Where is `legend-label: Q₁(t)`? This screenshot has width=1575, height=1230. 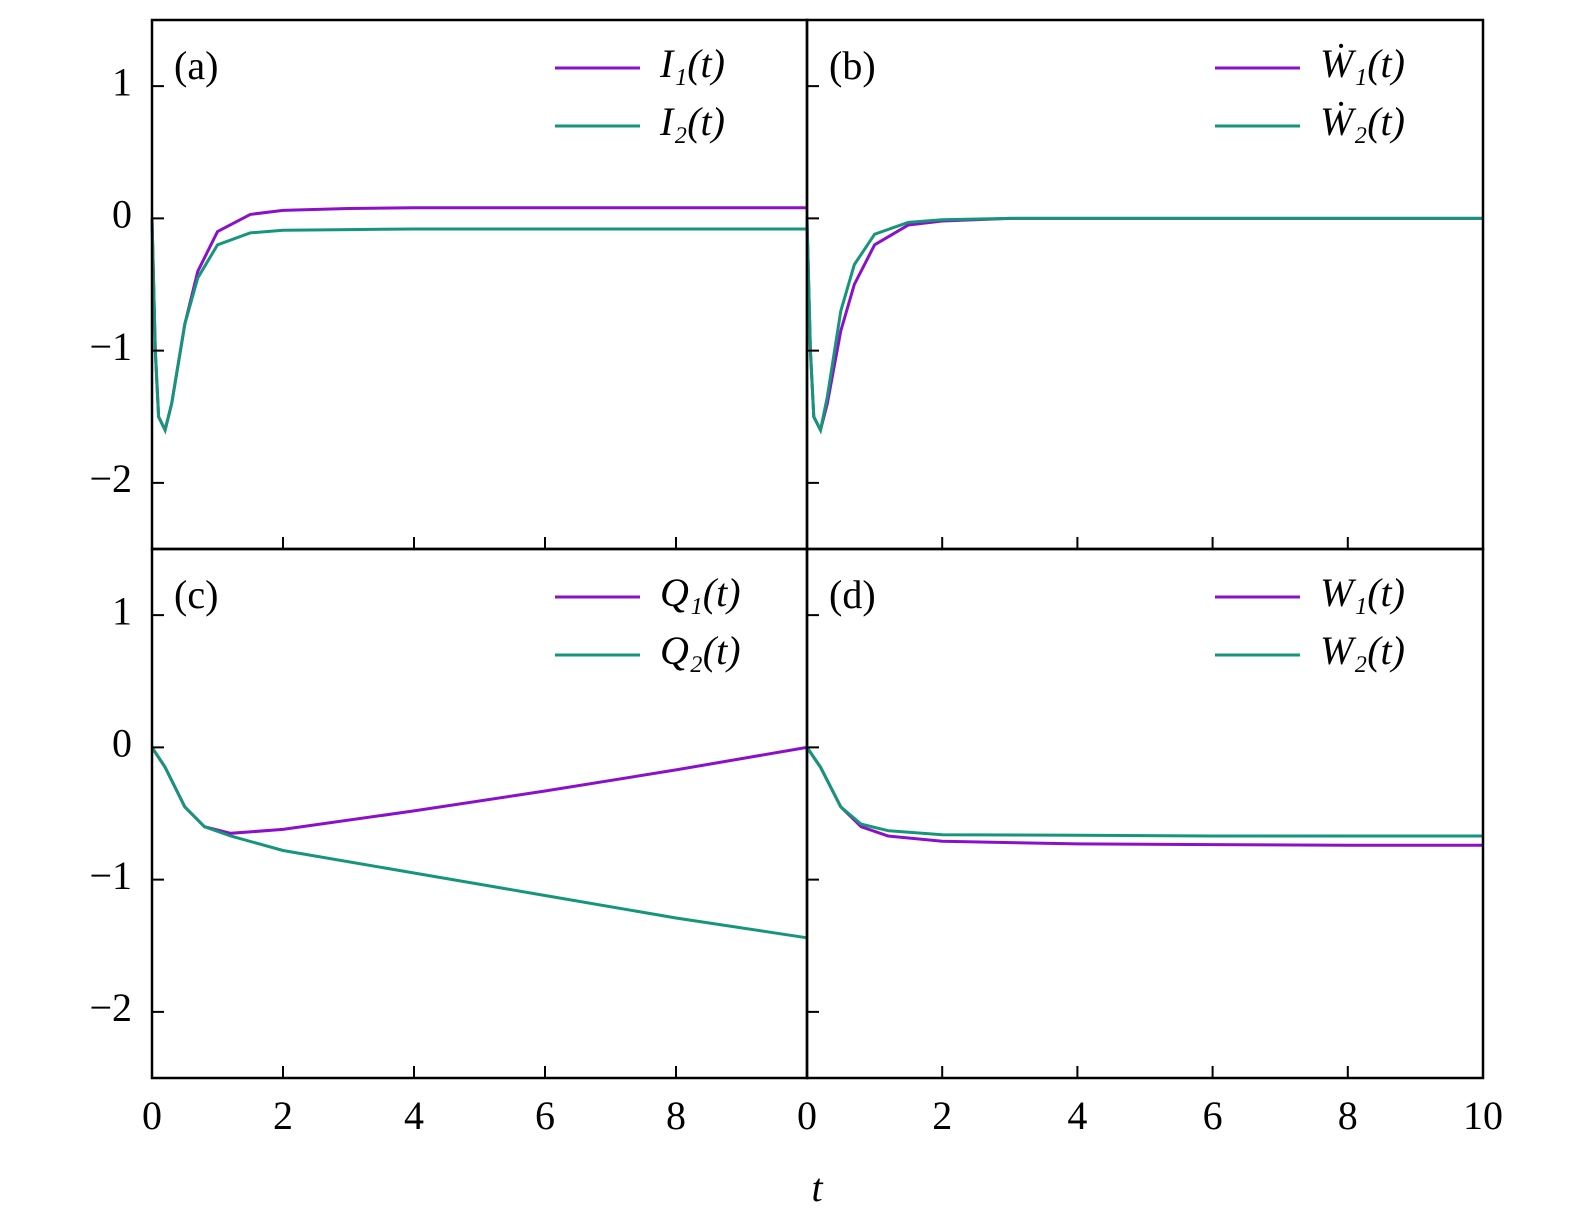
legend-label: Q₁(t) is located at coordinates (700, 592).